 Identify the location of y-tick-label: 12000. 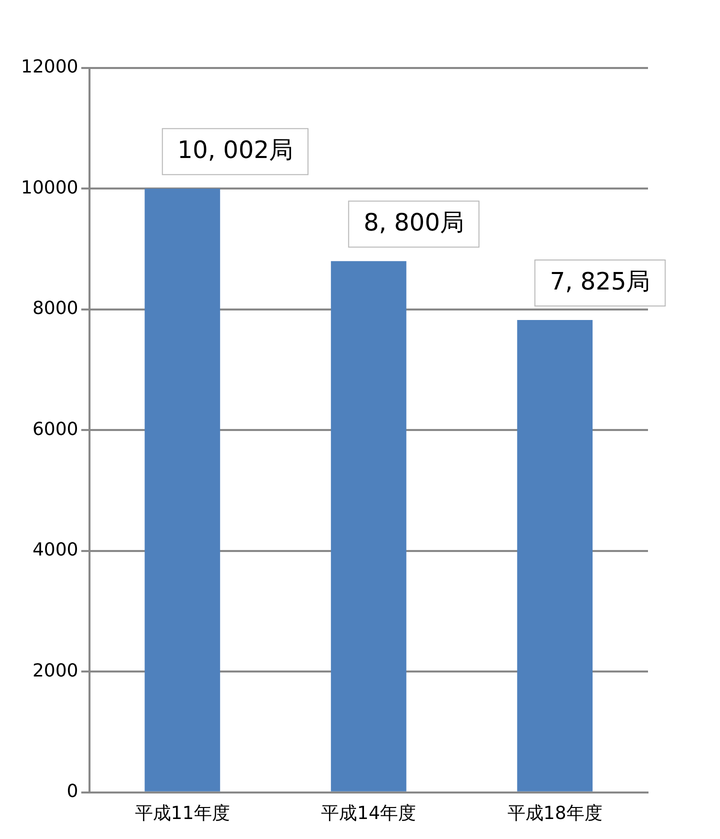
(49, 67).